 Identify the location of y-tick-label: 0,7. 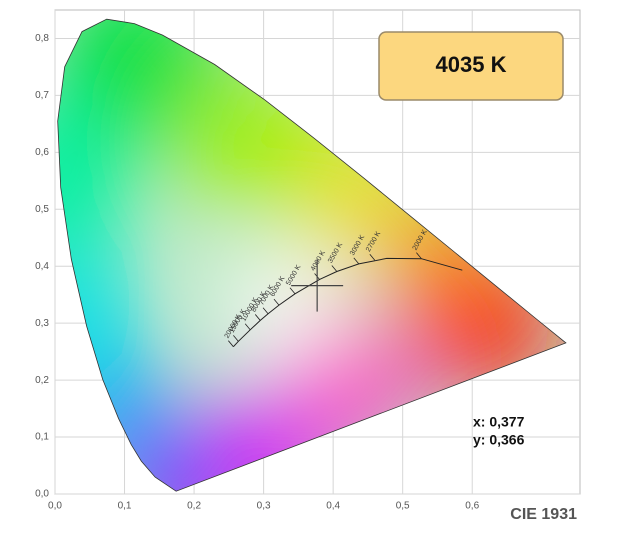
(42, 95).